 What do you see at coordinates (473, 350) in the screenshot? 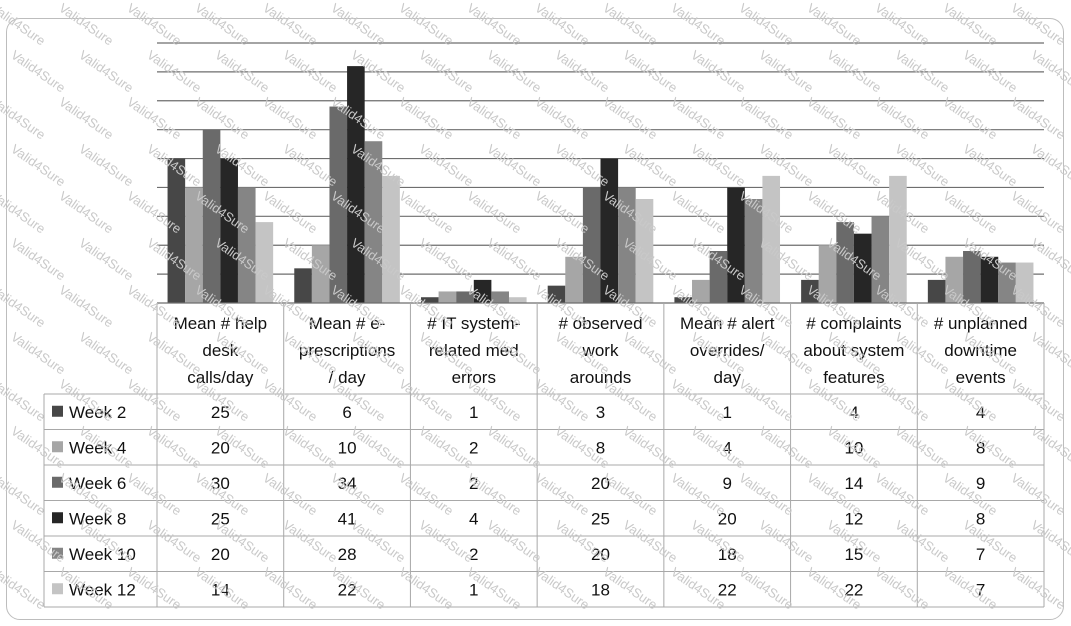
I see `category-label: # IT system-related med errors` at bounding box center [473, 350].